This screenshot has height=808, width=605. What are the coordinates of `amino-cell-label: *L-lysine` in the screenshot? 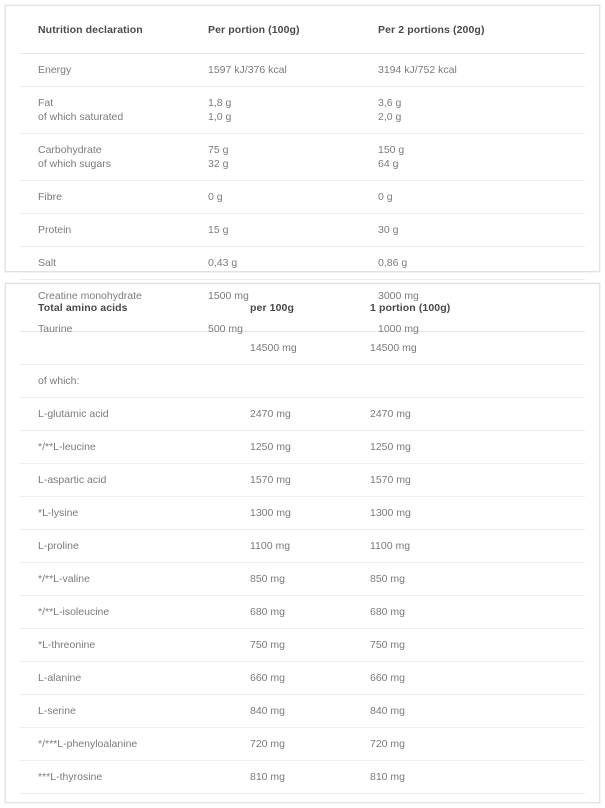 It's located at (135, 513).